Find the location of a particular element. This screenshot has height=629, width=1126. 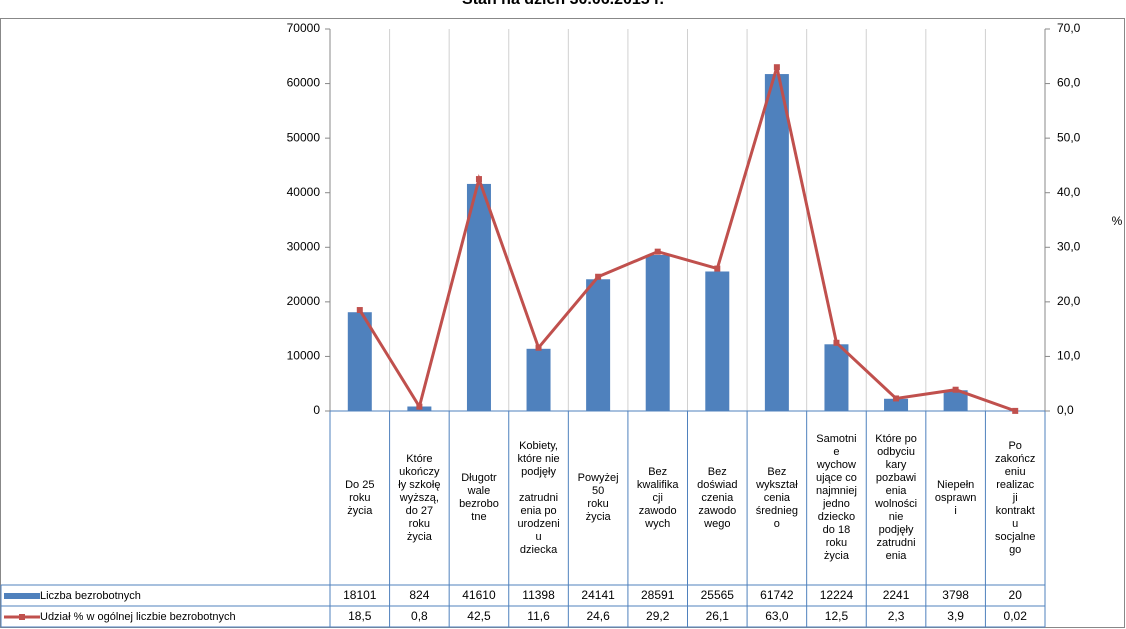

table-value: 18,5 is located at coordinates (360, 616).